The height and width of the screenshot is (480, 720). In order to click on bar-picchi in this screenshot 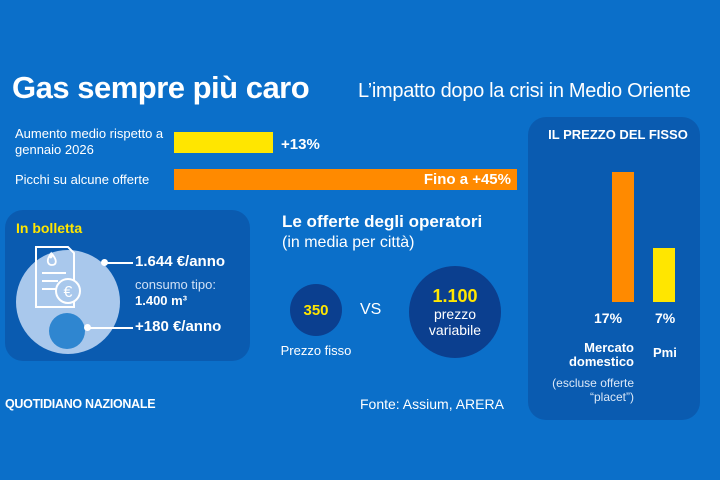, I will do `click(345, 179)`.